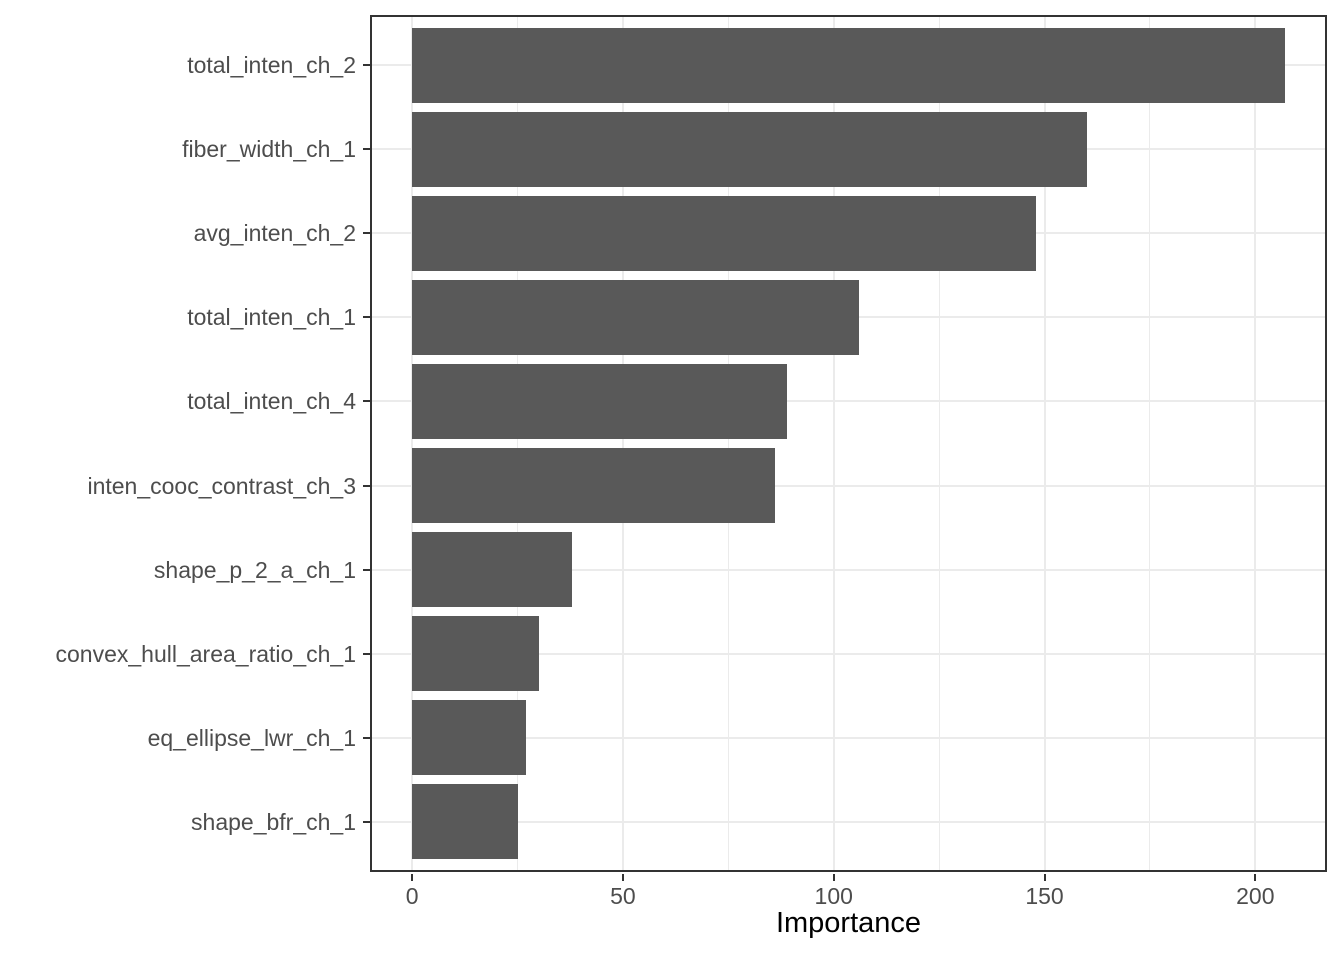  Describe the element at coordinates (269, 149) in the screenshot. I see `y-axis-label-fiber_width_ch_1: fiber_width_ch_1` at that location.